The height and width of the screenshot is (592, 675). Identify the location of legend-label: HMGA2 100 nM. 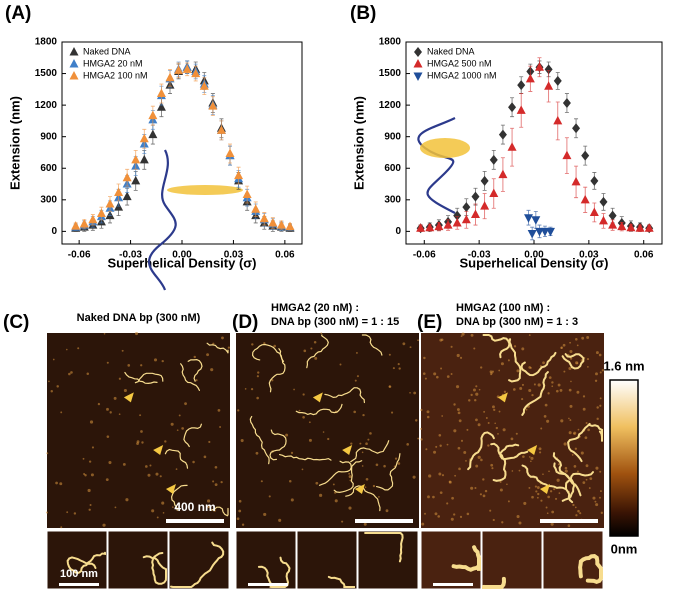
(115, 75).